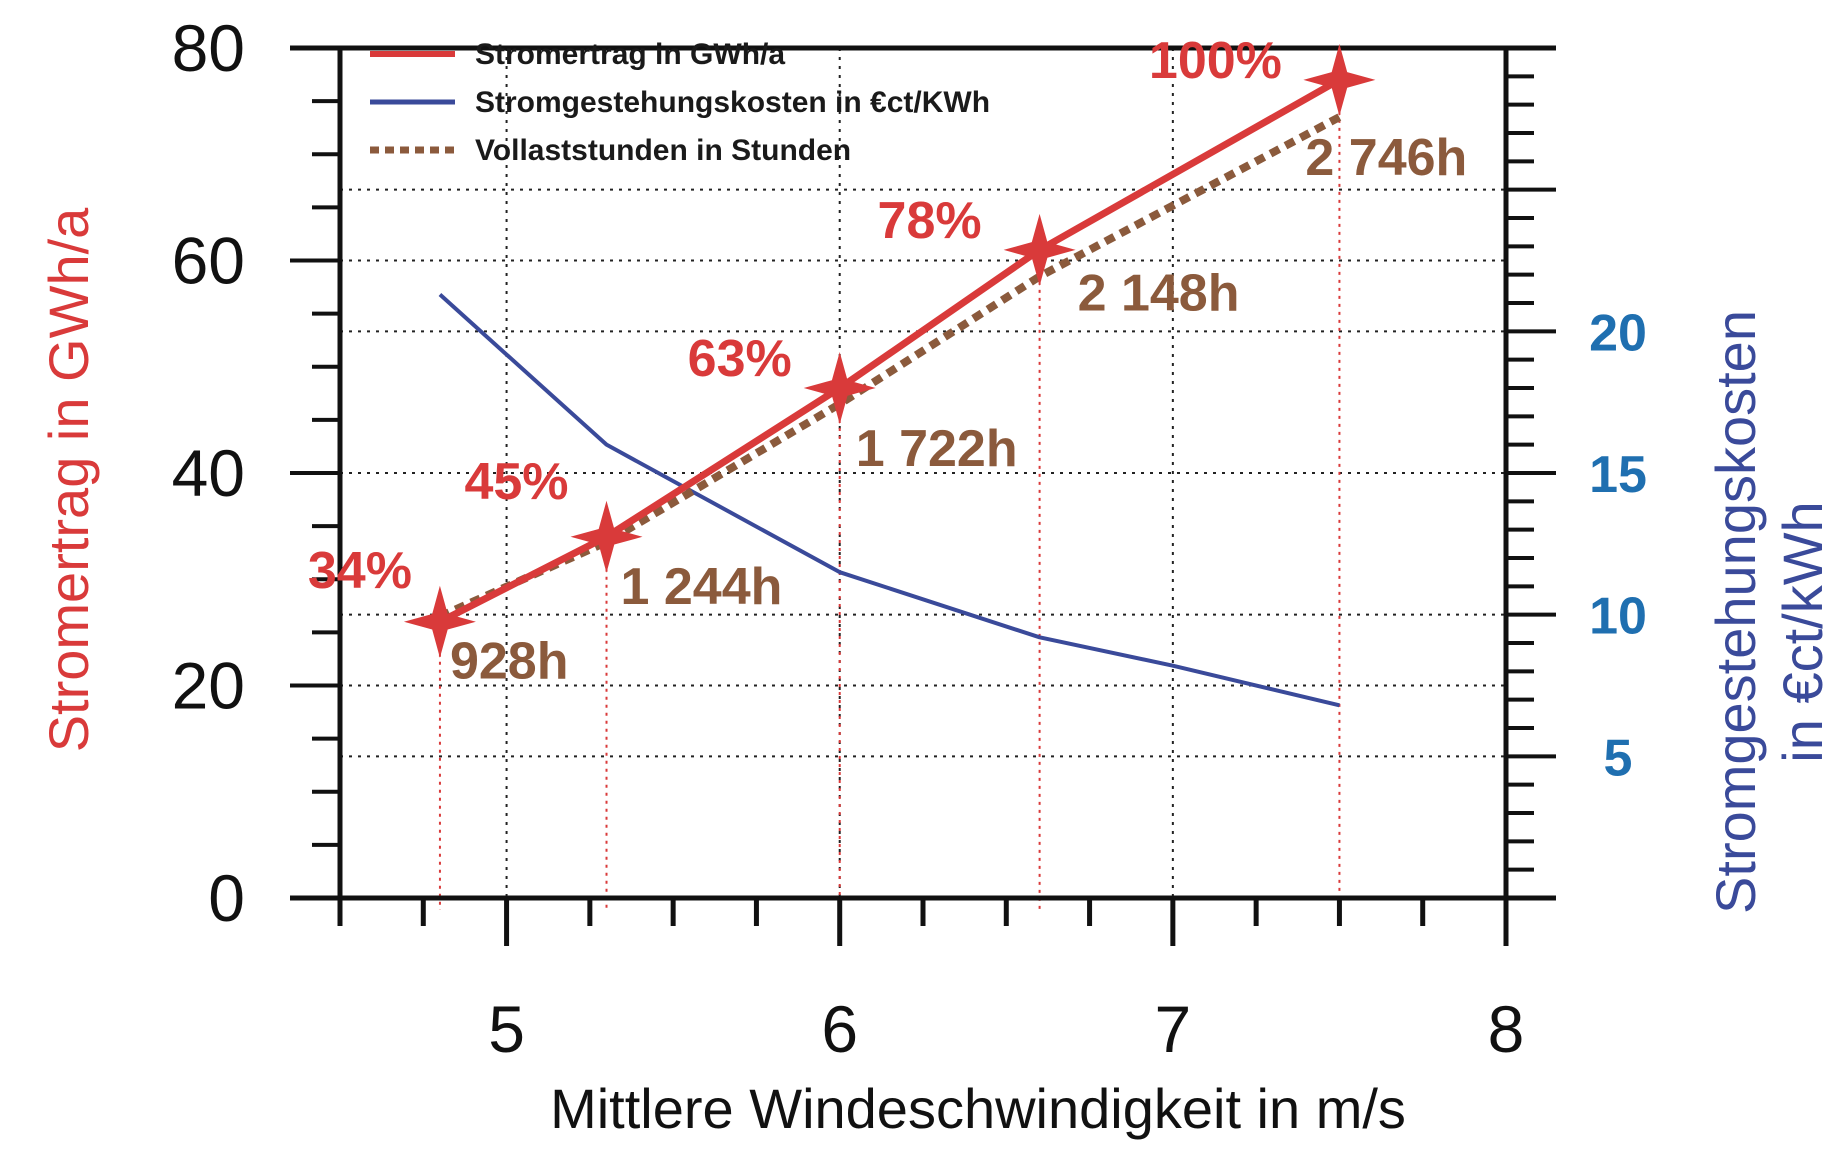  Describe the element at coordinates (506, 1029) in the screenshot. I see `x-tick-label: 5` at that location.